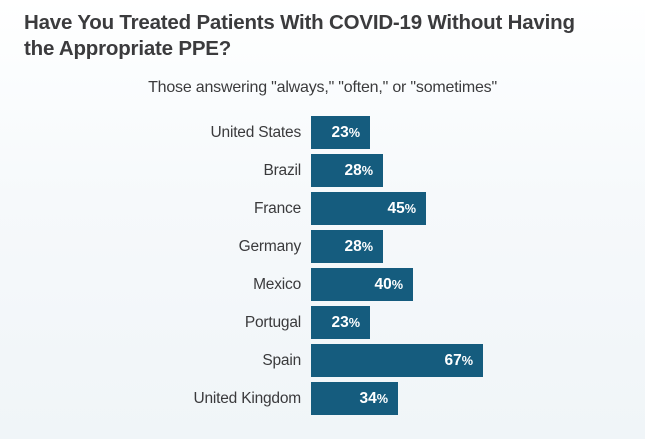 The image size is (645, 439). I want to click on chart-row: France 45%, so click(322, 209).